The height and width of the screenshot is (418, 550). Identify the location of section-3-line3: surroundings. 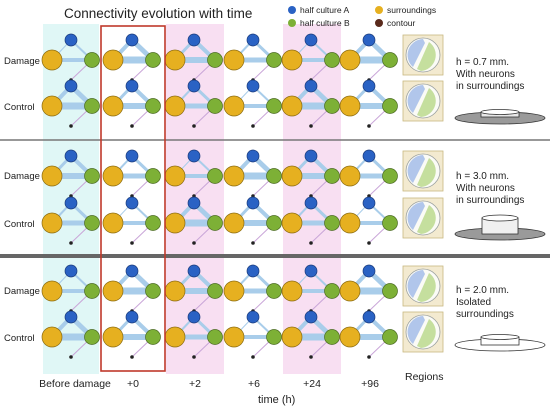
(485, 314).